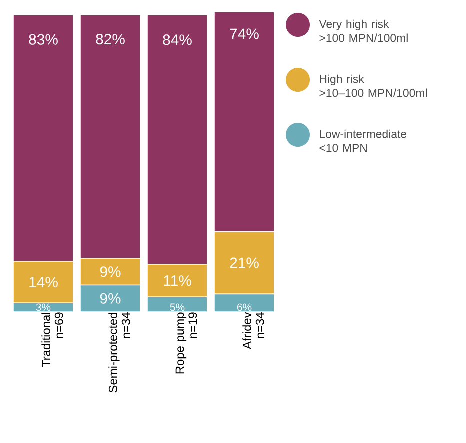  I want to click on data-label: 5%, so click(177, 308).